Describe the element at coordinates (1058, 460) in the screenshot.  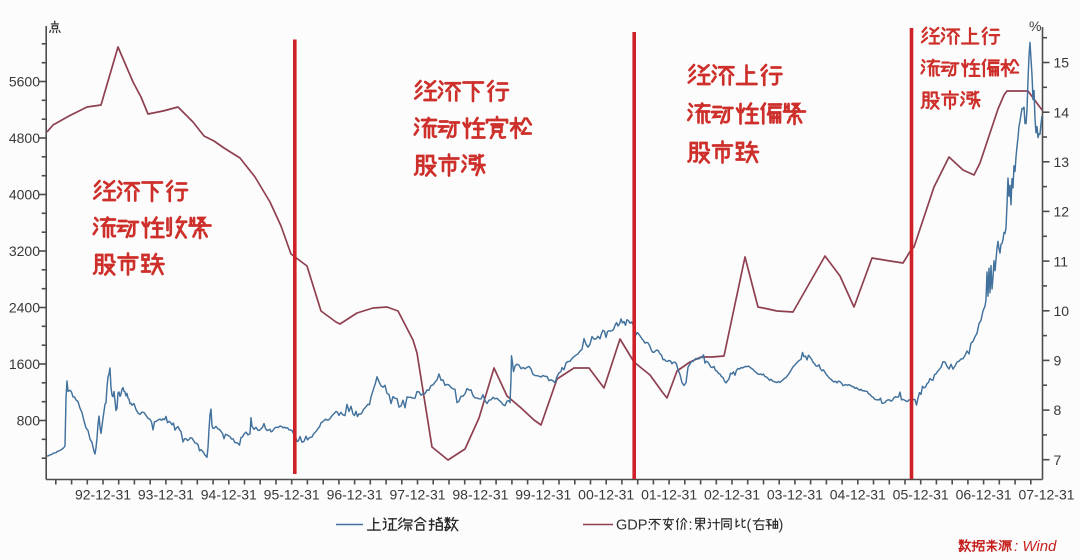
I see `svg-text: 7` at that location.